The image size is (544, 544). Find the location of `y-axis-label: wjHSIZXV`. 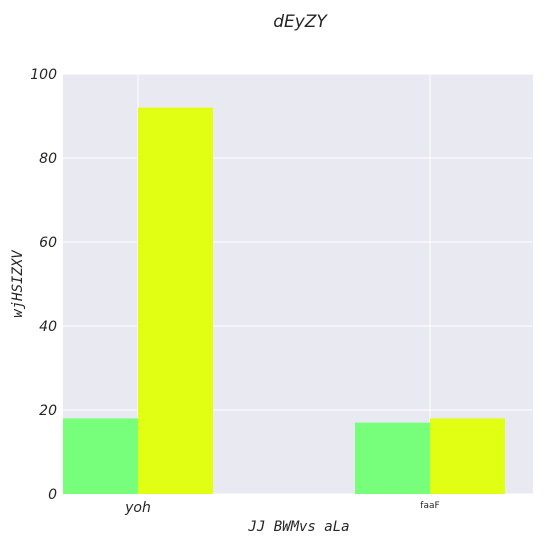

y-axis-label: wjHSIZXV is located at coordinates (18, 283).